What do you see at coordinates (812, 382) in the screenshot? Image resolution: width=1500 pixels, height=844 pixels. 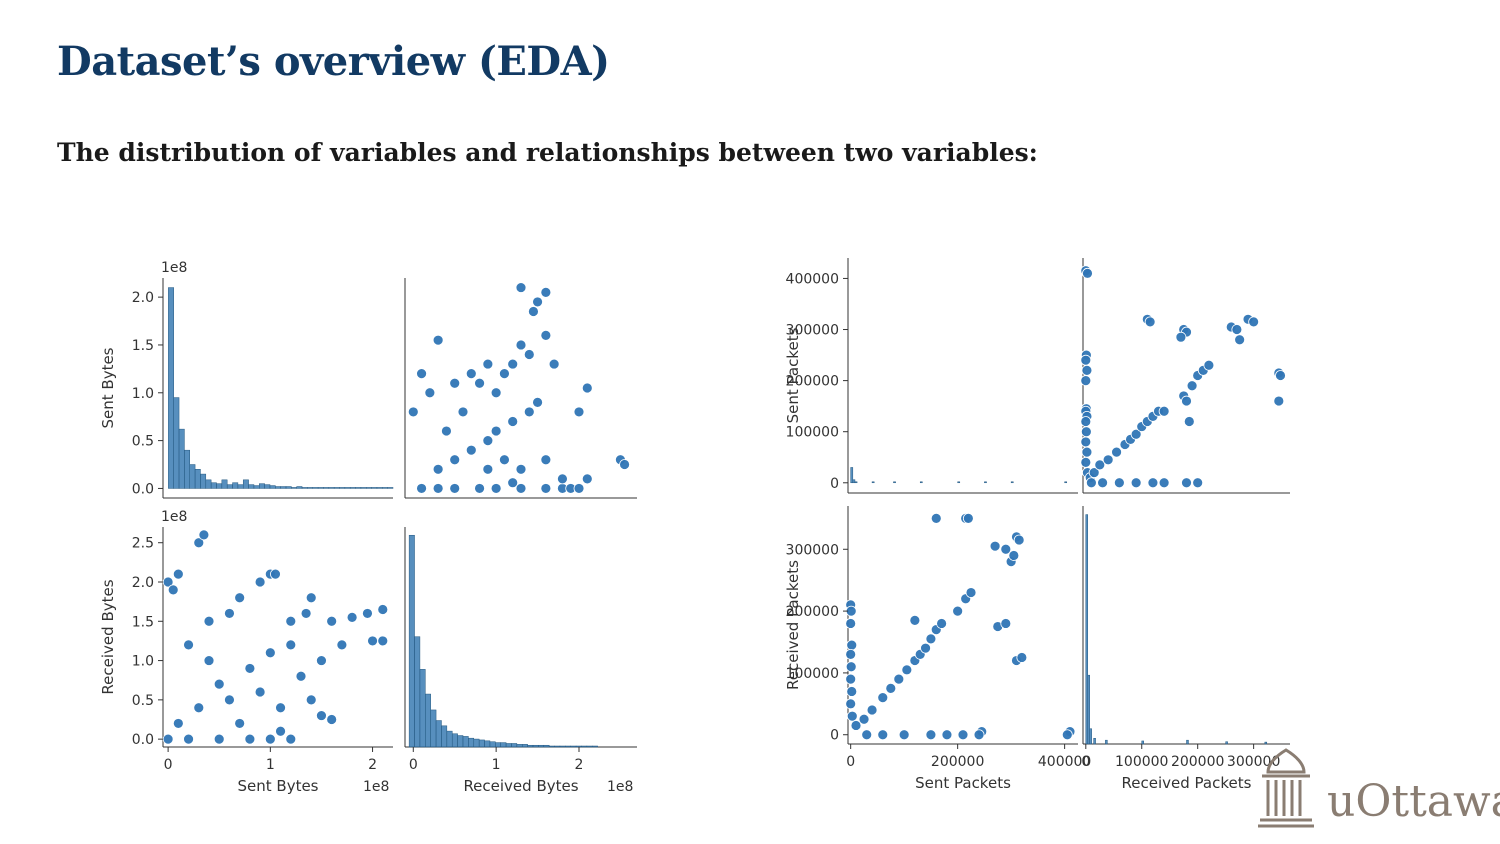 I see `panel-1-0-ytick-label-2: 200000` at bounding box center [812, 382].